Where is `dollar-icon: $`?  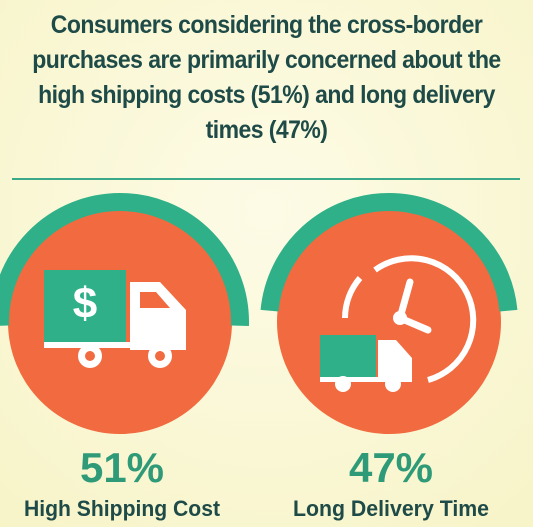
dollar-icon: $ is located at coordinates (85, 303).